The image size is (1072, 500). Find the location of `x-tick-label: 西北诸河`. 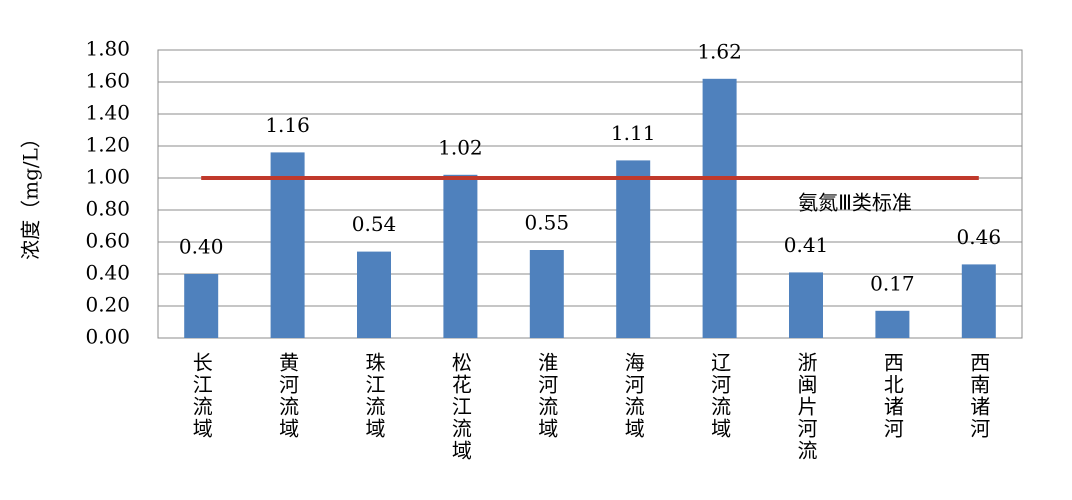

x-tick-label: 西北诸河 is located at coordinates (892, 396).